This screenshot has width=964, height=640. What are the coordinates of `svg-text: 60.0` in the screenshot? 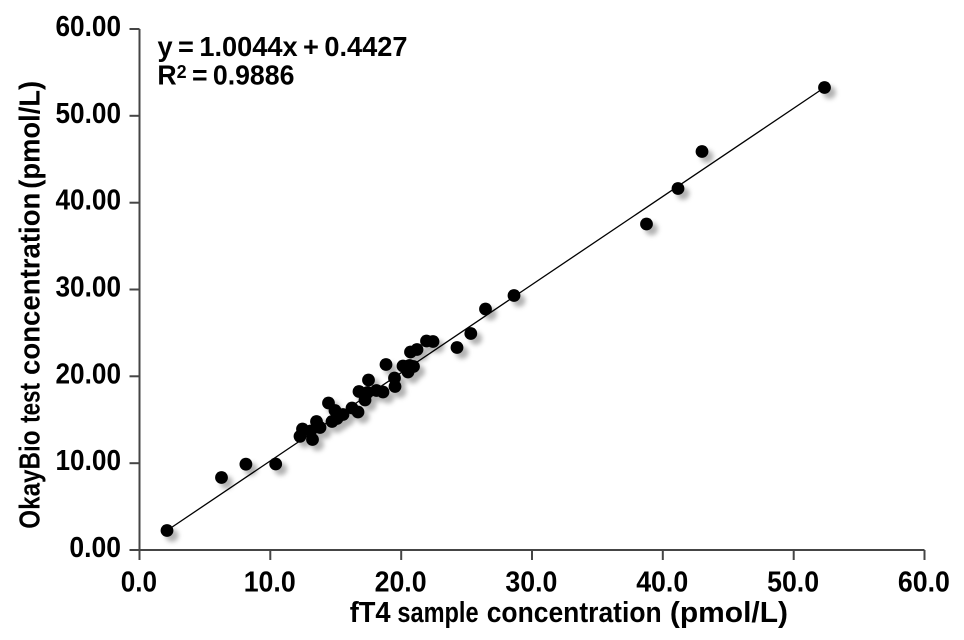 It's located at (924, 583).